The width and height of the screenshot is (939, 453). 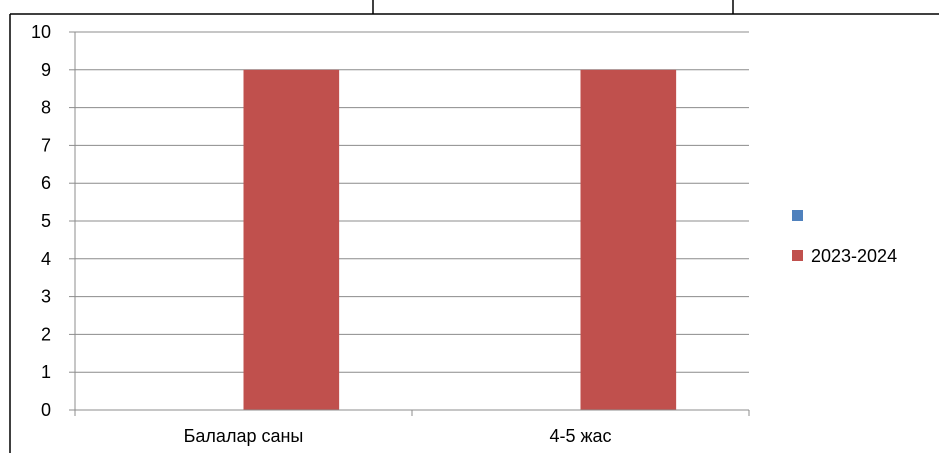 I want to click on y-tick-label: 5, so click(x=46, y=221).